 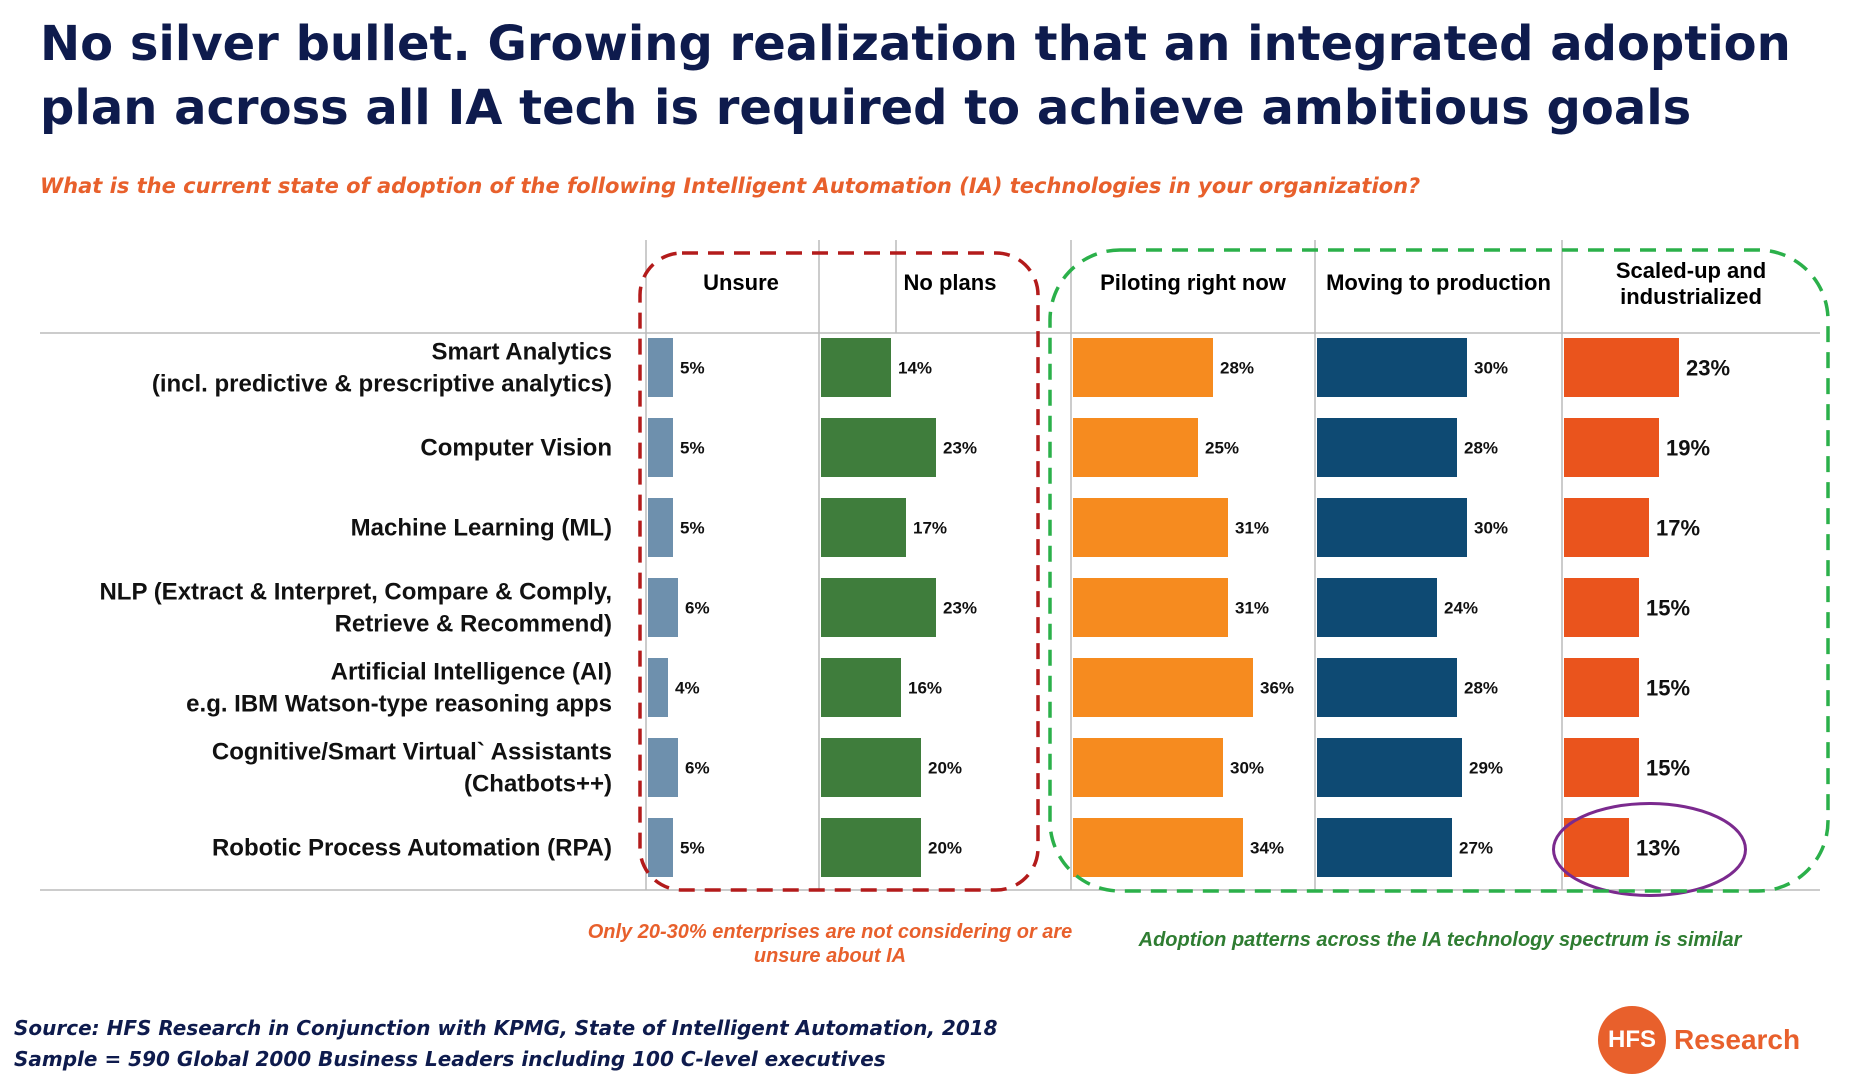 I want to click on data-label-no-plans-smart-analytics: 14%, so click(x=915, y=368).